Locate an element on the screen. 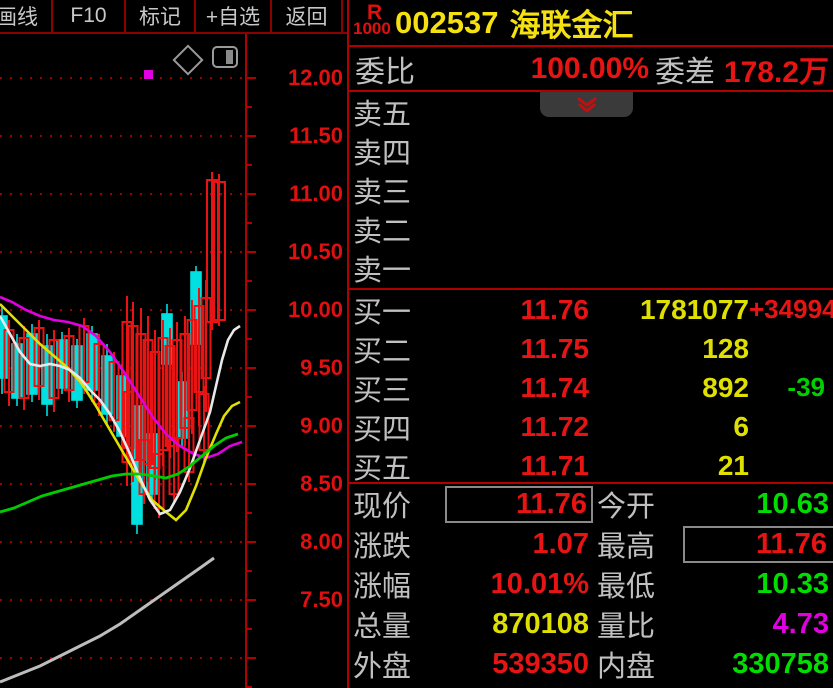 Image resolution: width=833 pixels, height=688 pixels. change-label: 涨跌 is located at coordinates (382, 547).